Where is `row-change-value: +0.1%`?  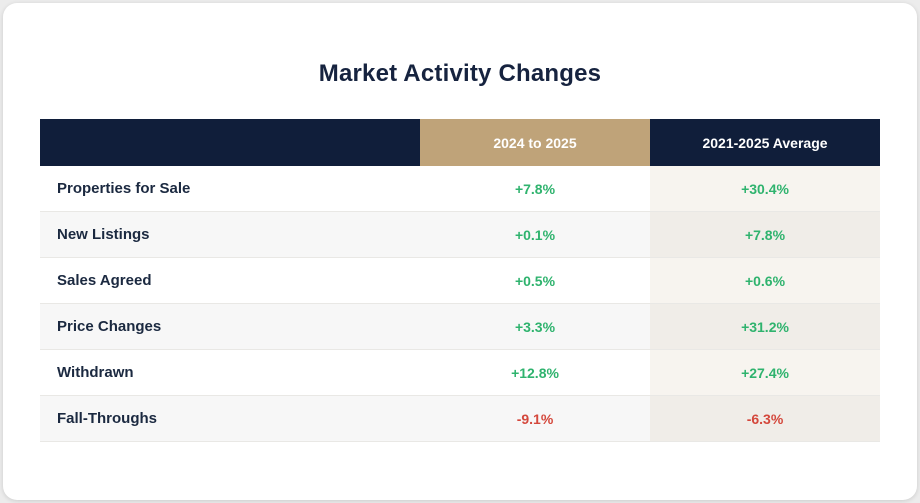
row-change-value: +0.1% is located at coordinates (535, 234).